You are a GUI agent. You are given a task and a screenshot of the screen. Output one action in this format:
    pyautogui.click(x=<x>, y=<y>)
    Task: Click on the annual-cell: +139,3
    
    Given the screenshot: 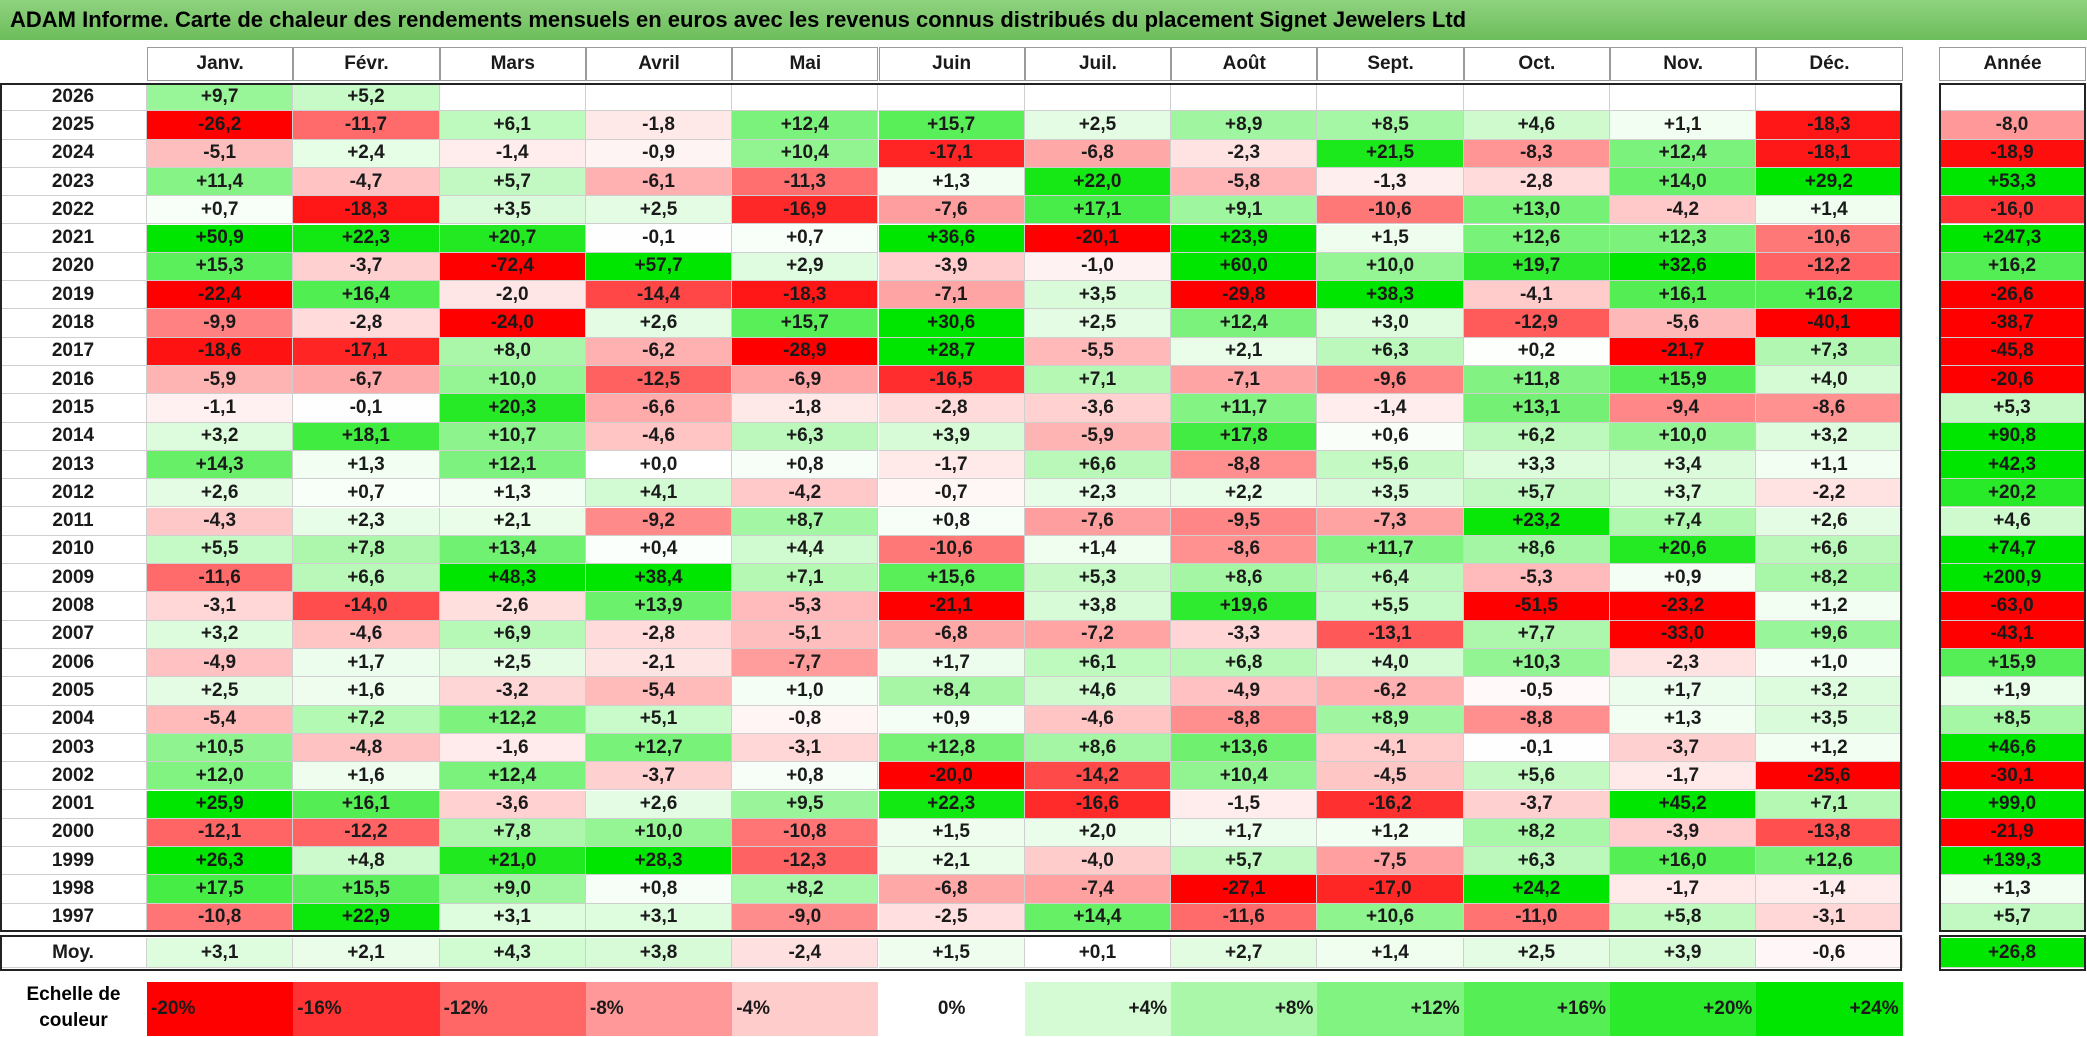 What is the action you would take?
    pyautogui.click(x=2012, y=861)
    